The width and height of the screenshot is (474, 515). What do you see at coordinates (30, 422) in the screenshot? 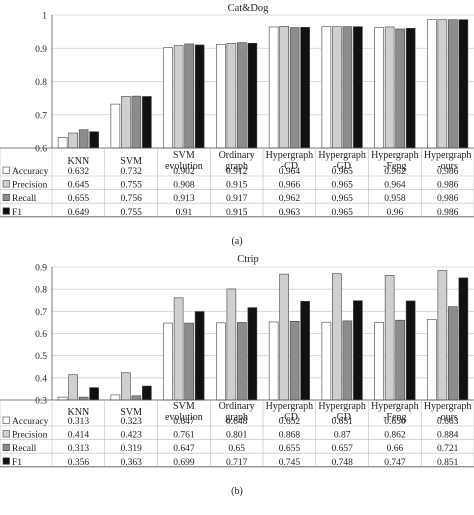
I see `legend-label: Accuracy` at bounding box center [30, 422].